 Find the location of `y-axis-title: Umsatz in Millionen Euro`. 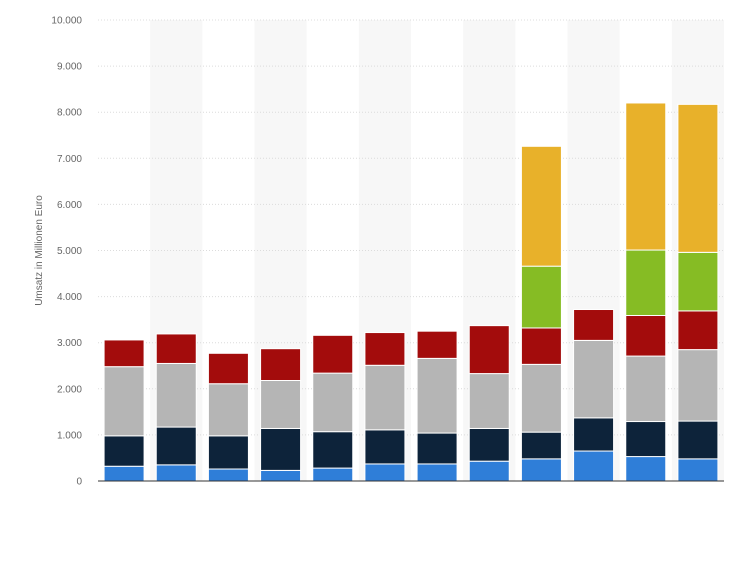

y-axis-title: Umsatz in Millionen Euro is located at coordinates (39, 250).